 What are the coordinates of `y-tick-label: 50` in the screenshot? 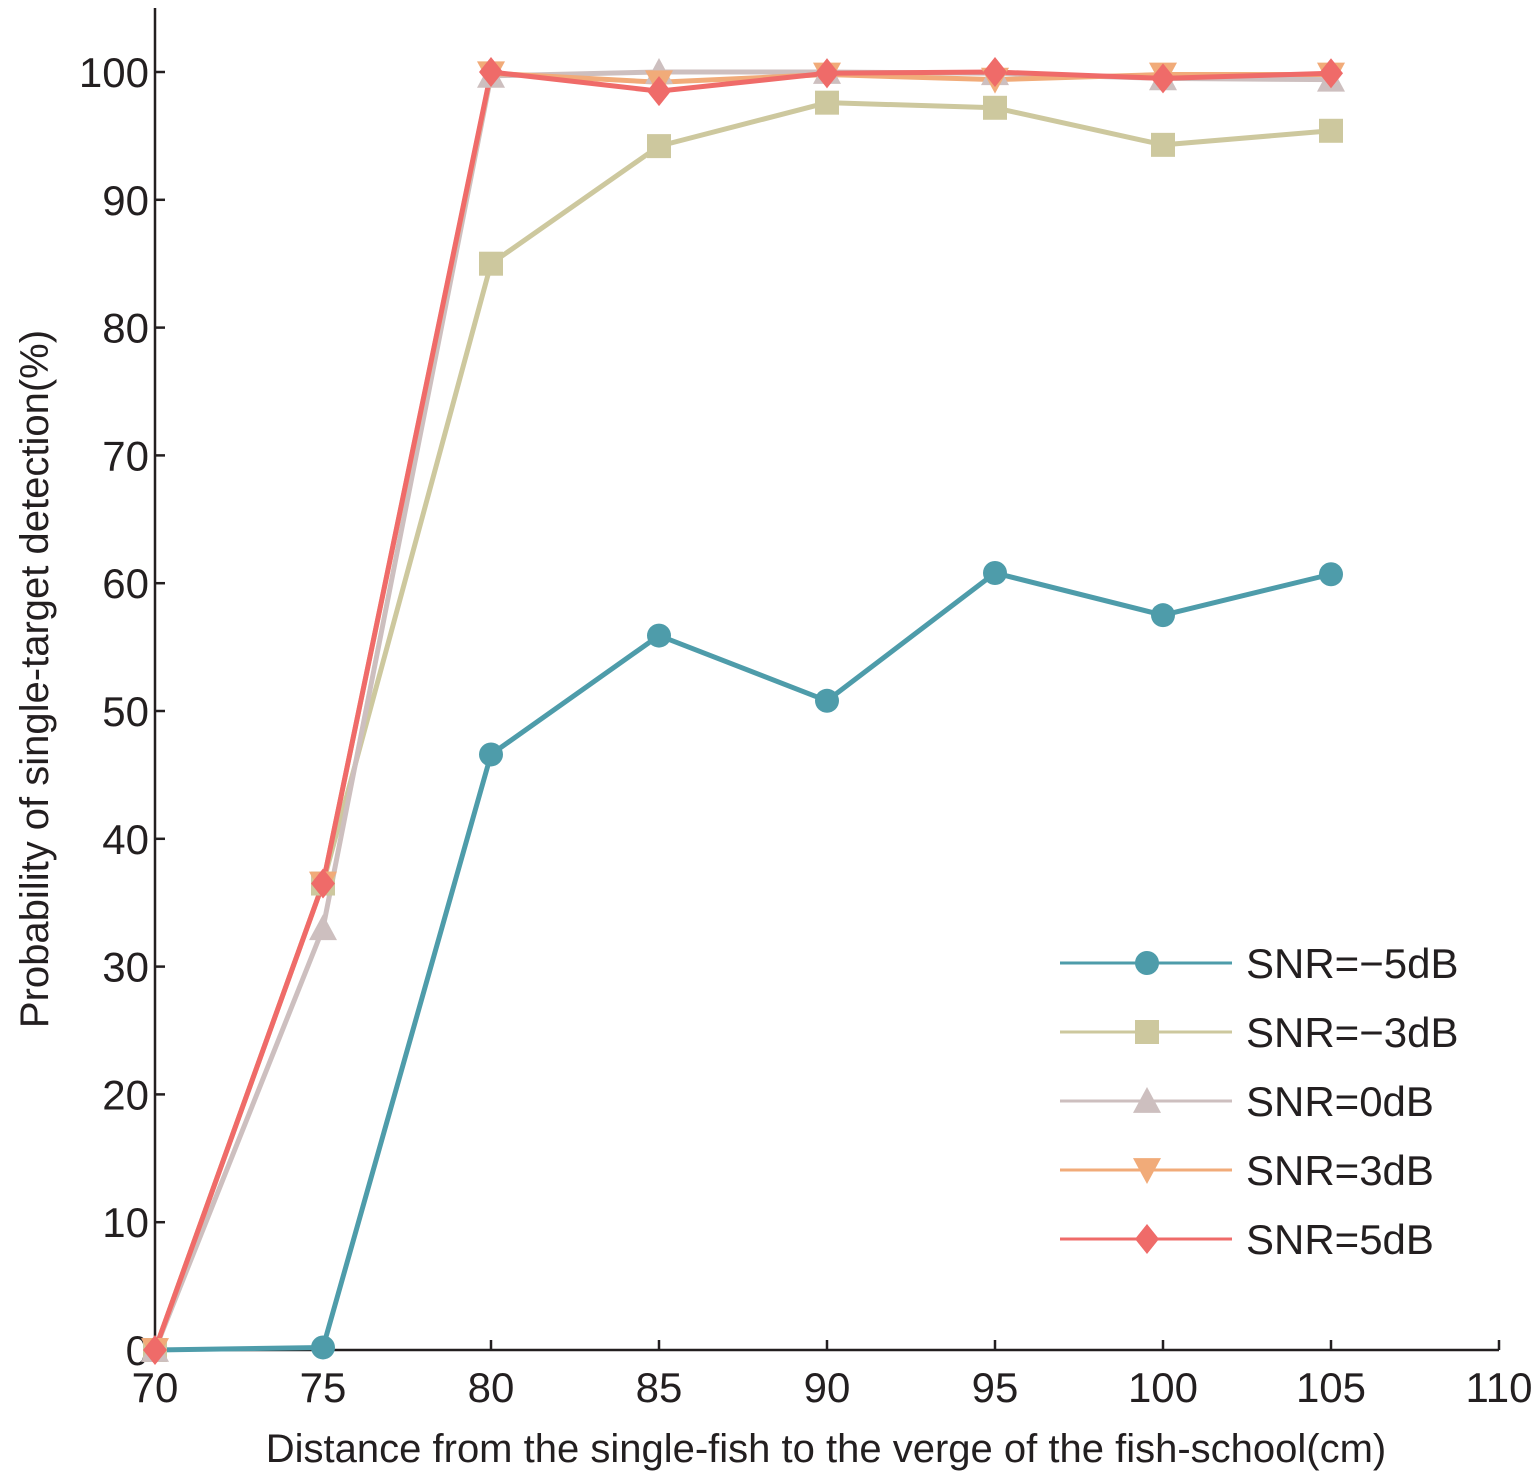 It's located at (125, 711).